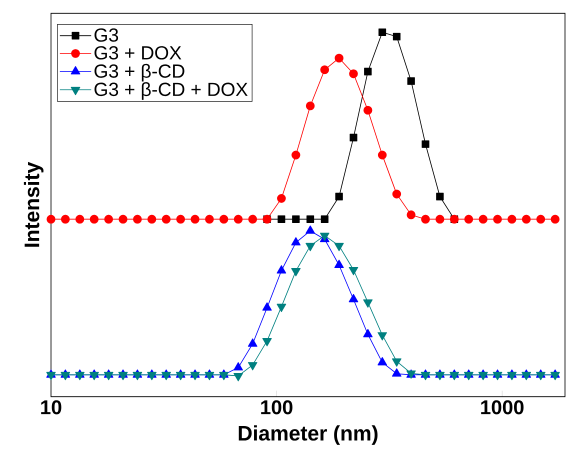  Describe the element at coordinates (51, 407) in the screenshot. I see `x-tick-label: 10` at that location.